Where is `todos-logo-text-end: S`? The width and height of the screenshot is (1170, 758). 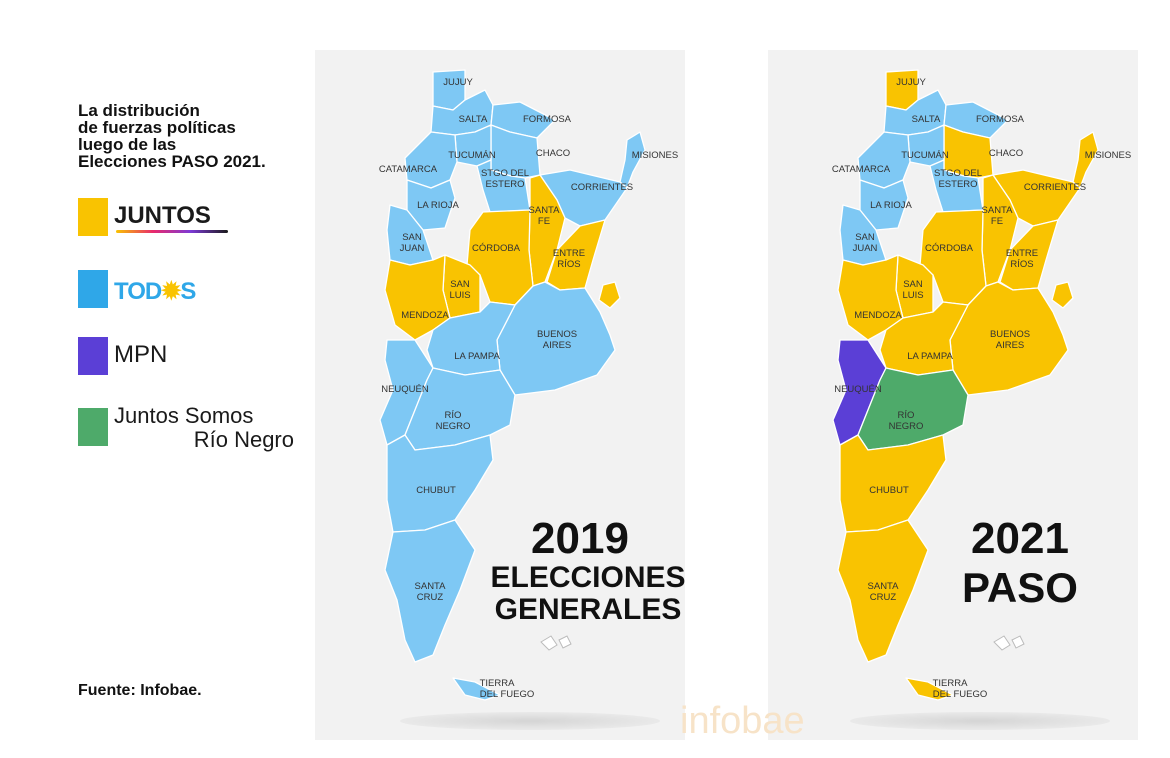 todos-logo-text-end: S is located at coordinates (188, 291).